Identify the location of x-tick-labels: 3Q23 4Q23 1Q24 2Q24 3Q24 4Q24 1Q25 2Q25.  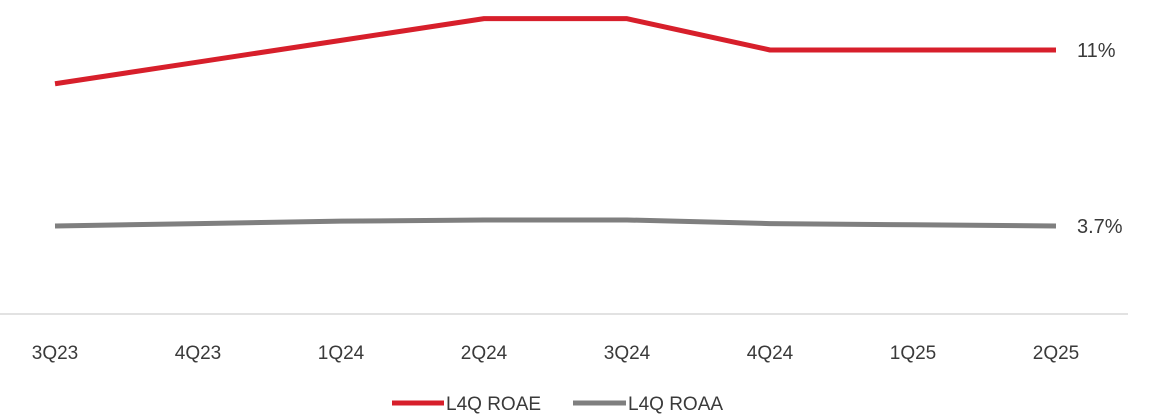
(555, 353).